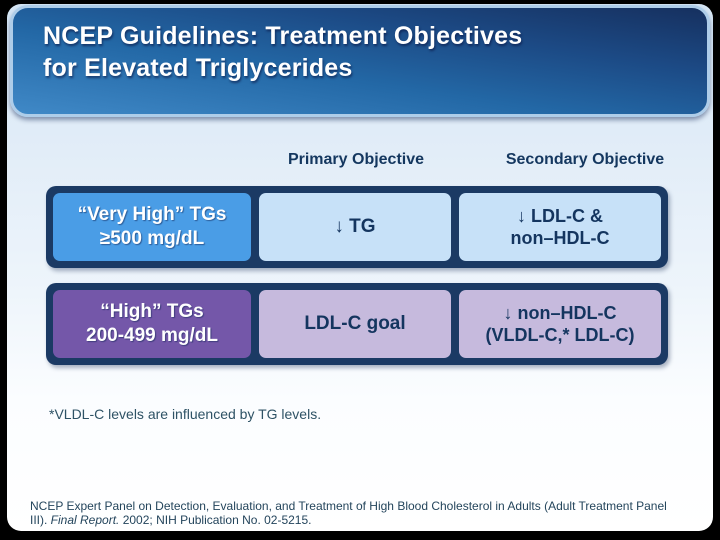 The height and width of the screenshot is (540, 720). I want to click on primary-objective-cell-row2: LDL-C goal, so click(355, 324).